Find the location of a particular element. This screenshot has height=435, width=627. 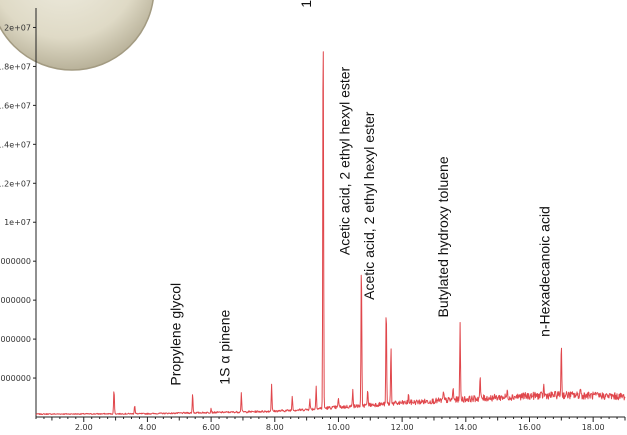

x-tick-label: 4.00 is located at coordinates (148, 427).